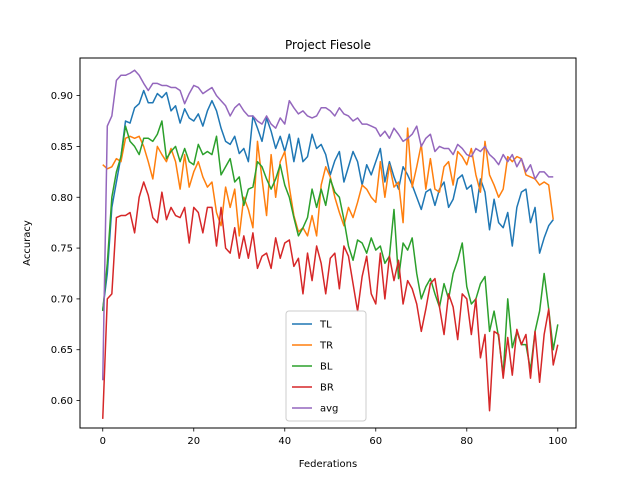  I want to click on x-axis-ticks: 0 20 40 60 80 100, so click(333, 437).